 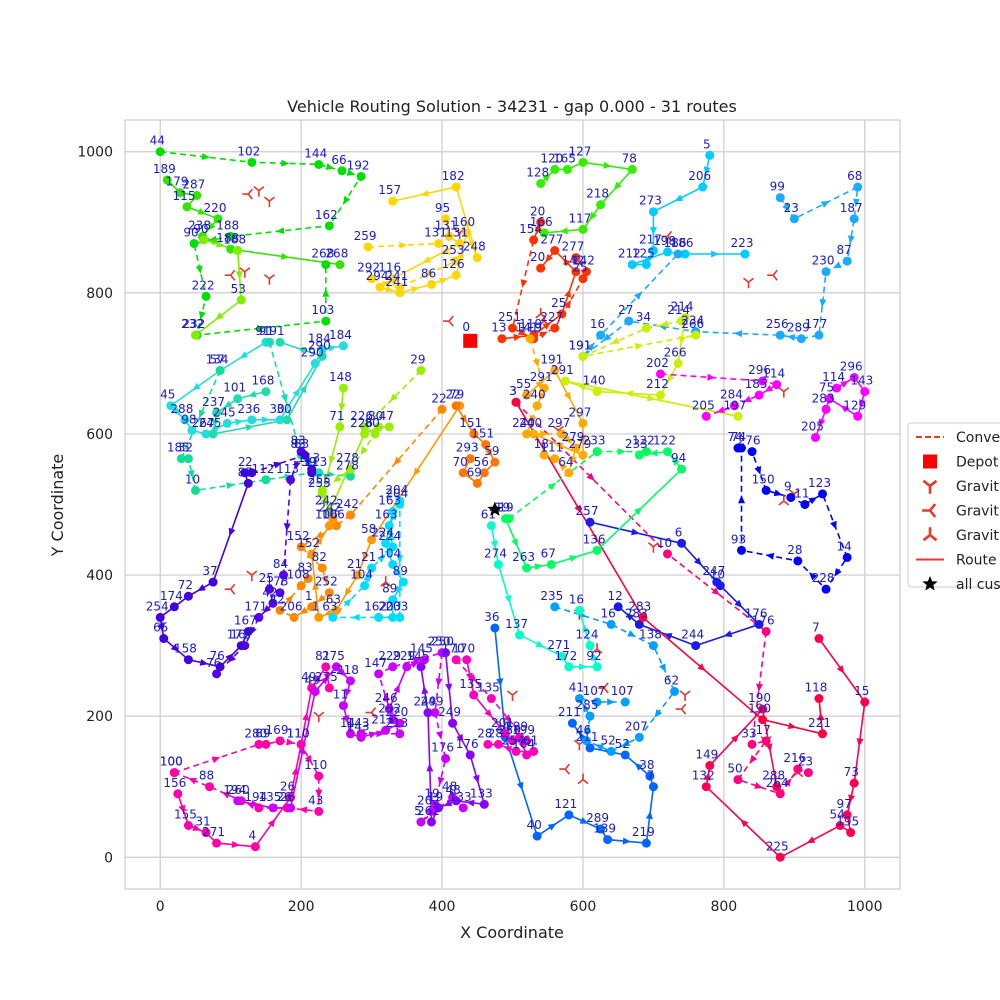 I want to click on customer-label: 273, so click(x=650, y=201).